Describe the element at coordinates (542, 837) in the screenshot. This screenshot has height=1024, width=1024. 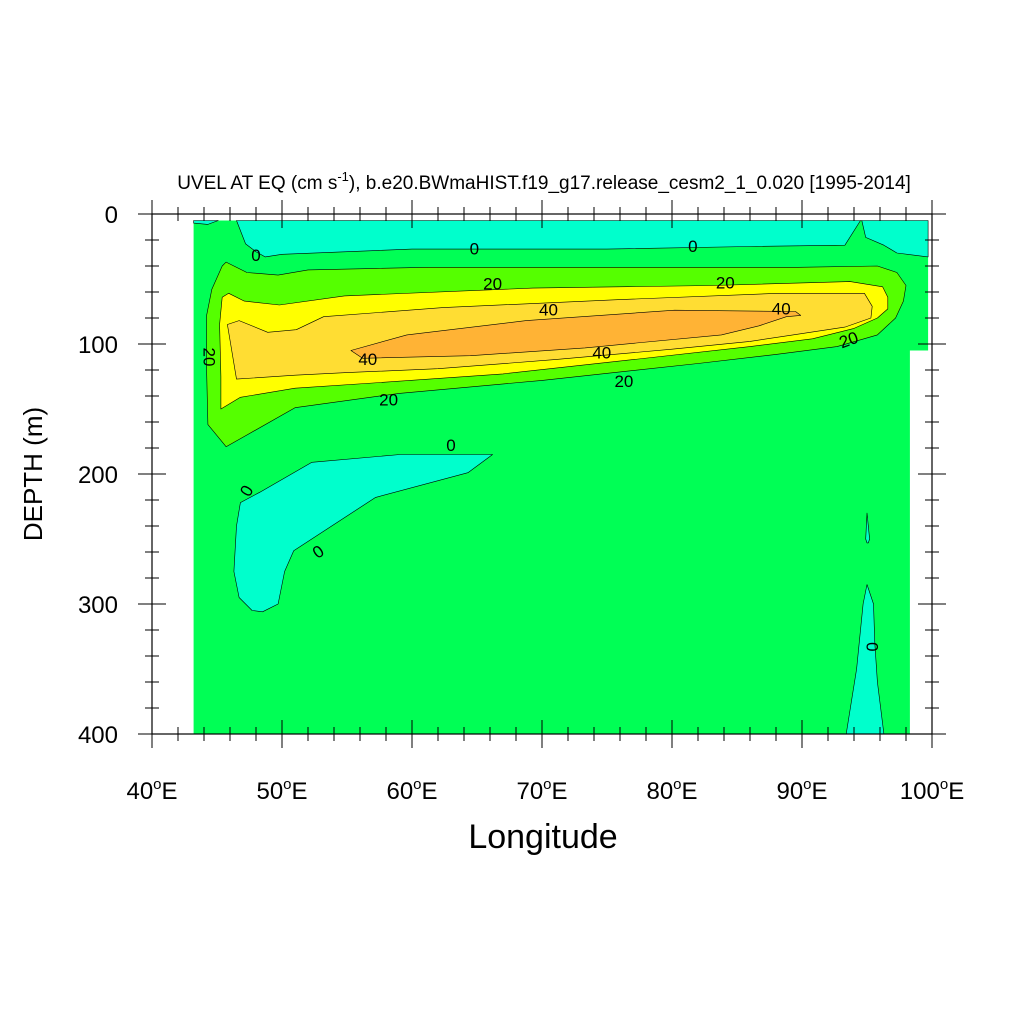
I see `x-axis-label: Longitude` at that location.